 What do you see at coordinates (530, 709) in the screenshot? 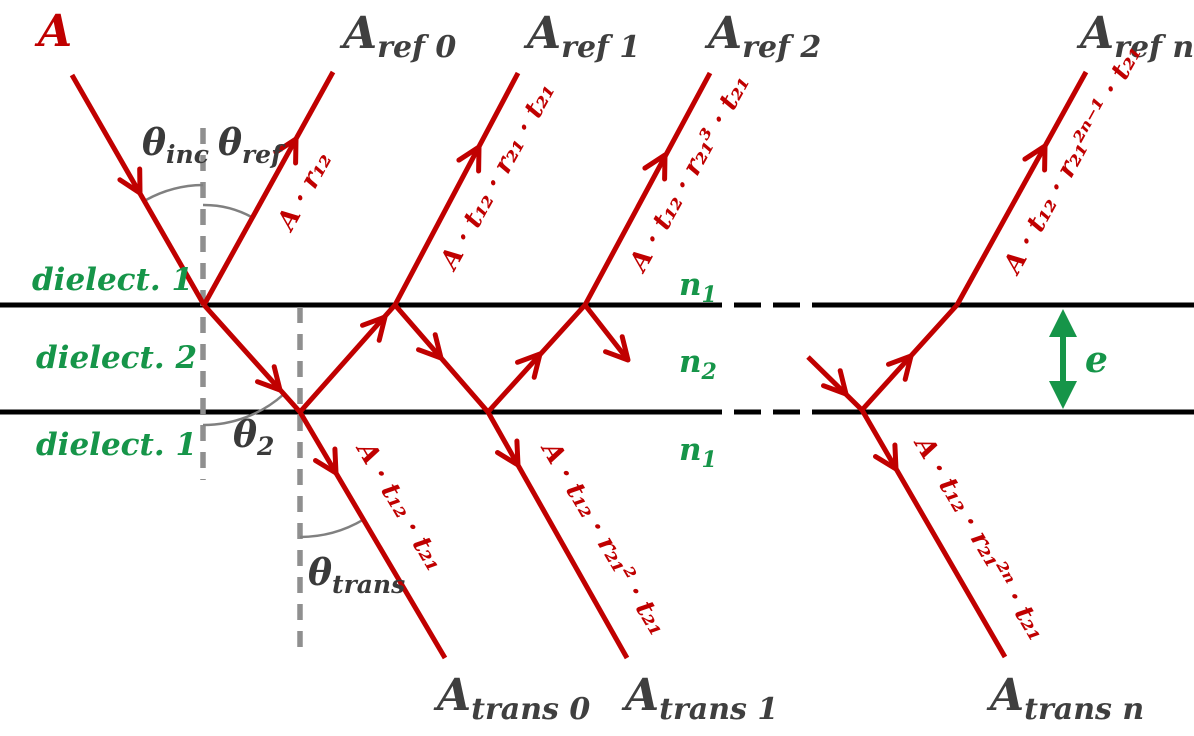
I see `label-a-trans-0-sub: trans 0` at bounding box center [530, 709].